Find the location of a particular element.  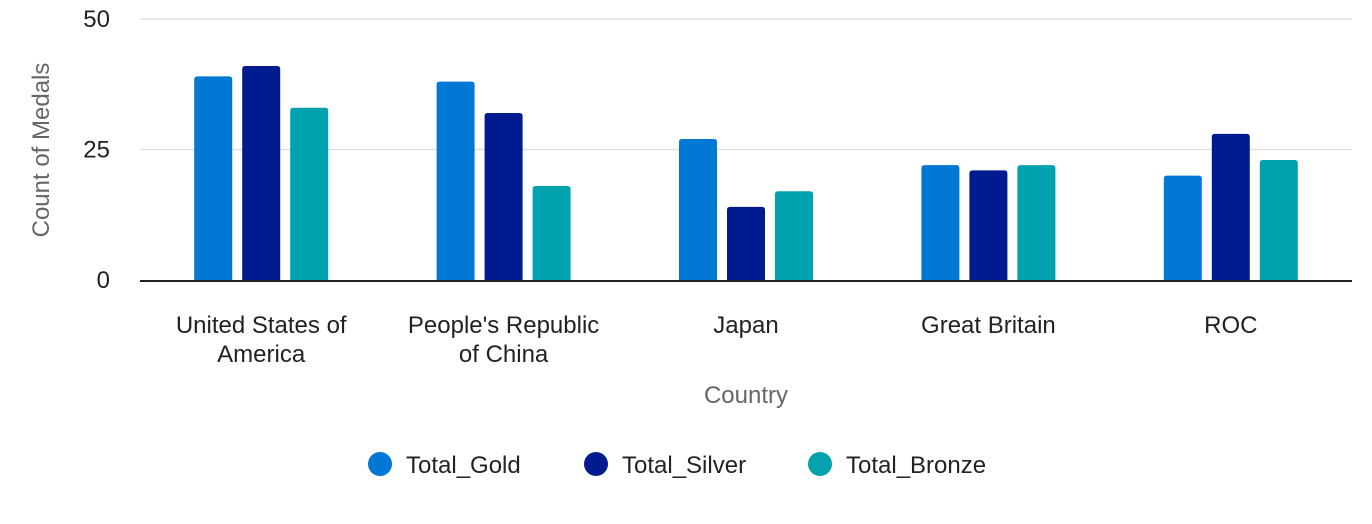

x-tick-label-line: Japan is located at coordinates (745, 325).